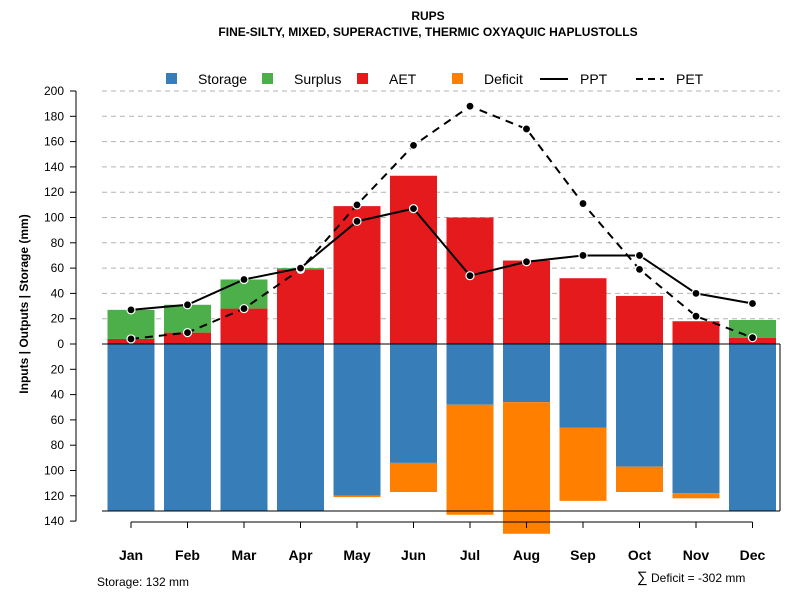 The image size is (800, 600). What do you see at coordinates (54, 116) in the screenshot?
I see `y-tick-label: 180` at bounding box center [54, 116].